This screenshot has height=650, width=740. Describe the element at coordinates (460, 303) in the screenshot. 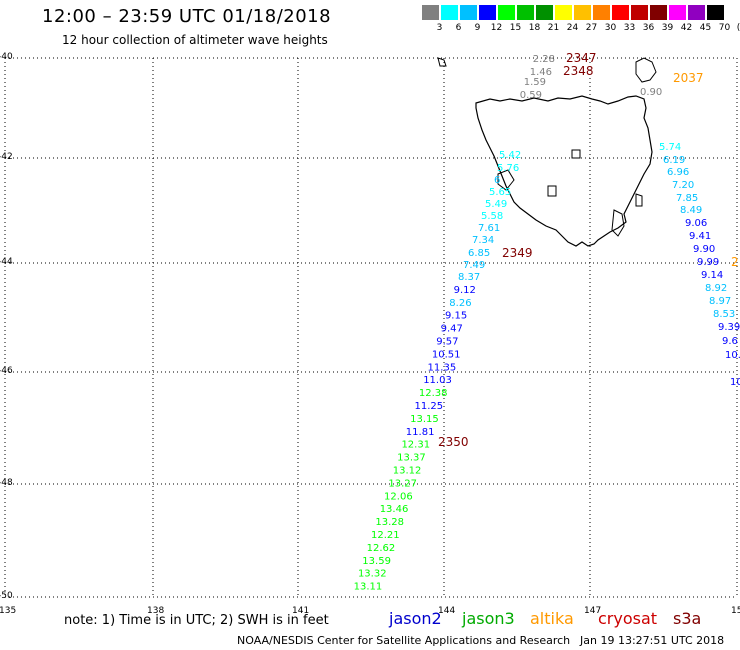

I see `swh-value: 8.26` at that location.